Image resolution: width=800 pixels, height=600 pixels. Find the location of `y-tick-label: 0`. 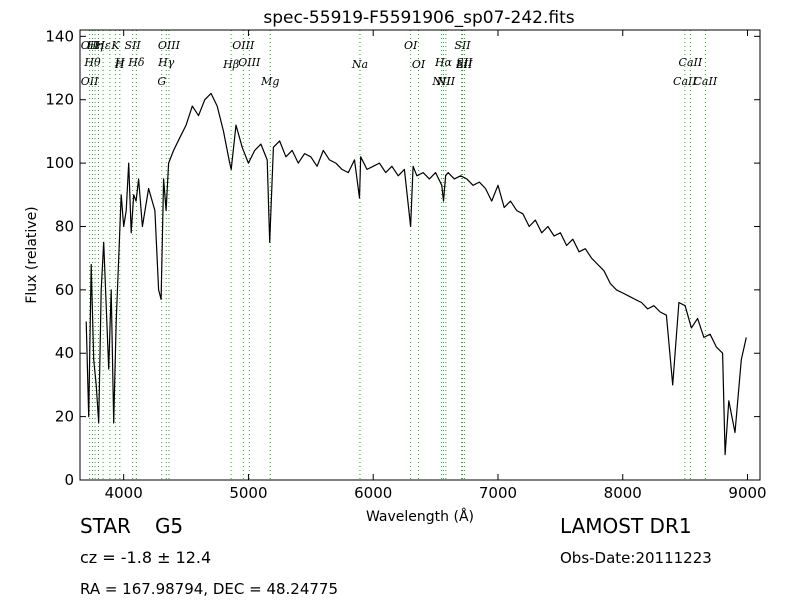

y-tick-label: 0 is located at coordinates (69, 480).